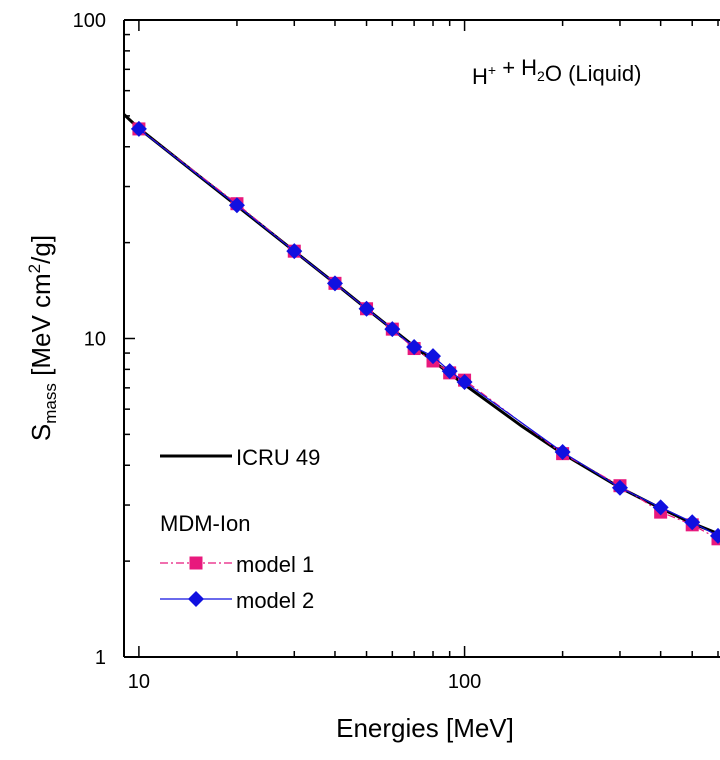  I want to click on legend-label-model-1: model 1, so click(275, 564).